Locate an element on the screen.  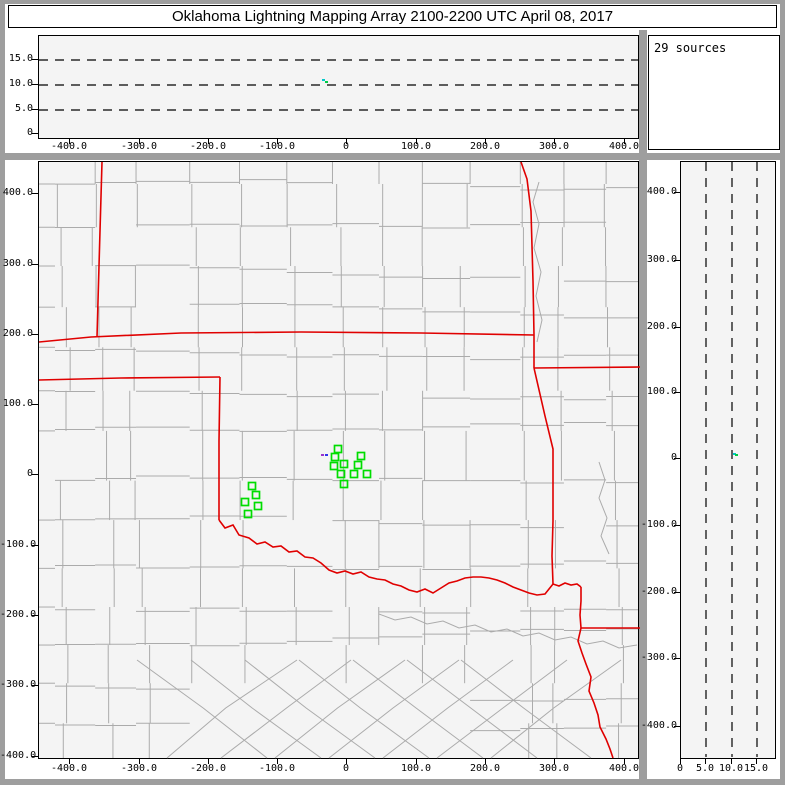
map-x-tick-label: -400.0 is located at coordinates (69, 768).